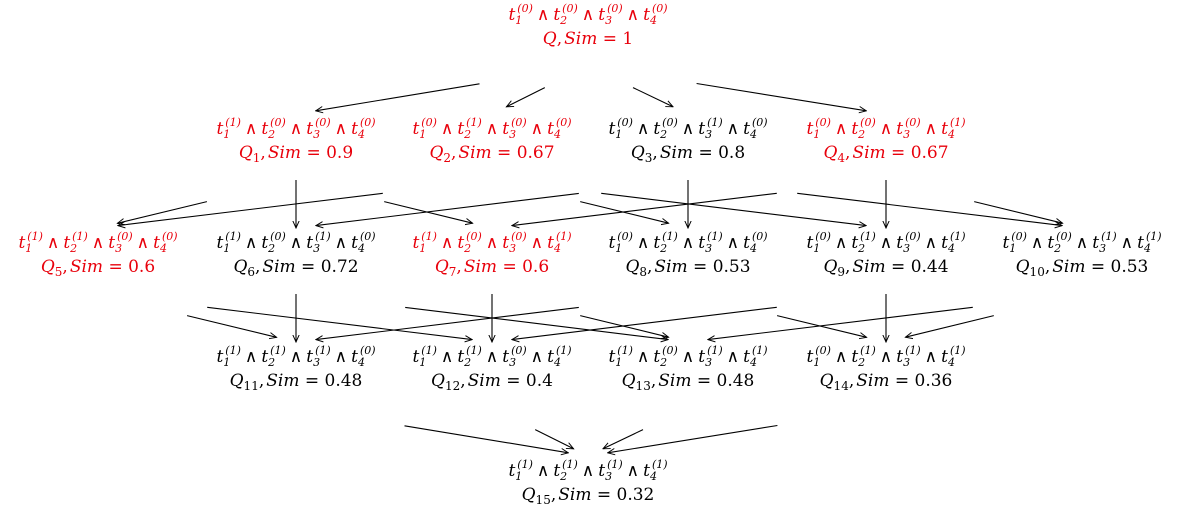 The image size is (1182, 518). Describe the element at coordinates (296, 382) in the screenshot. I see `node-similarity: Q11, Sim = 0.48` at that location.